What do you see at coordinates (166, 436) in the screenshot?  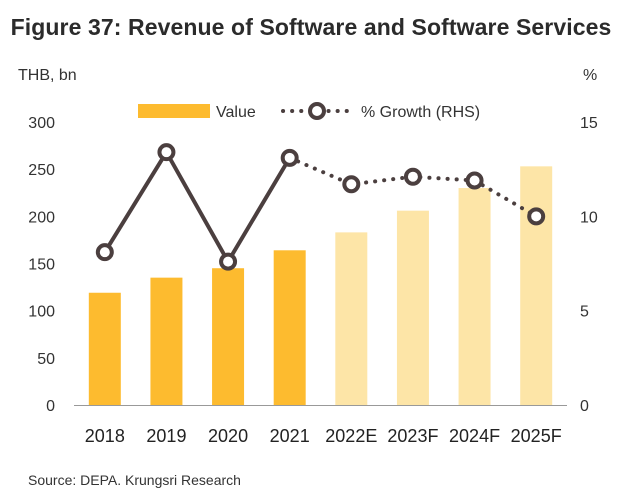 I see `x-tick-label: 2019` at bounding box center [166, 436].